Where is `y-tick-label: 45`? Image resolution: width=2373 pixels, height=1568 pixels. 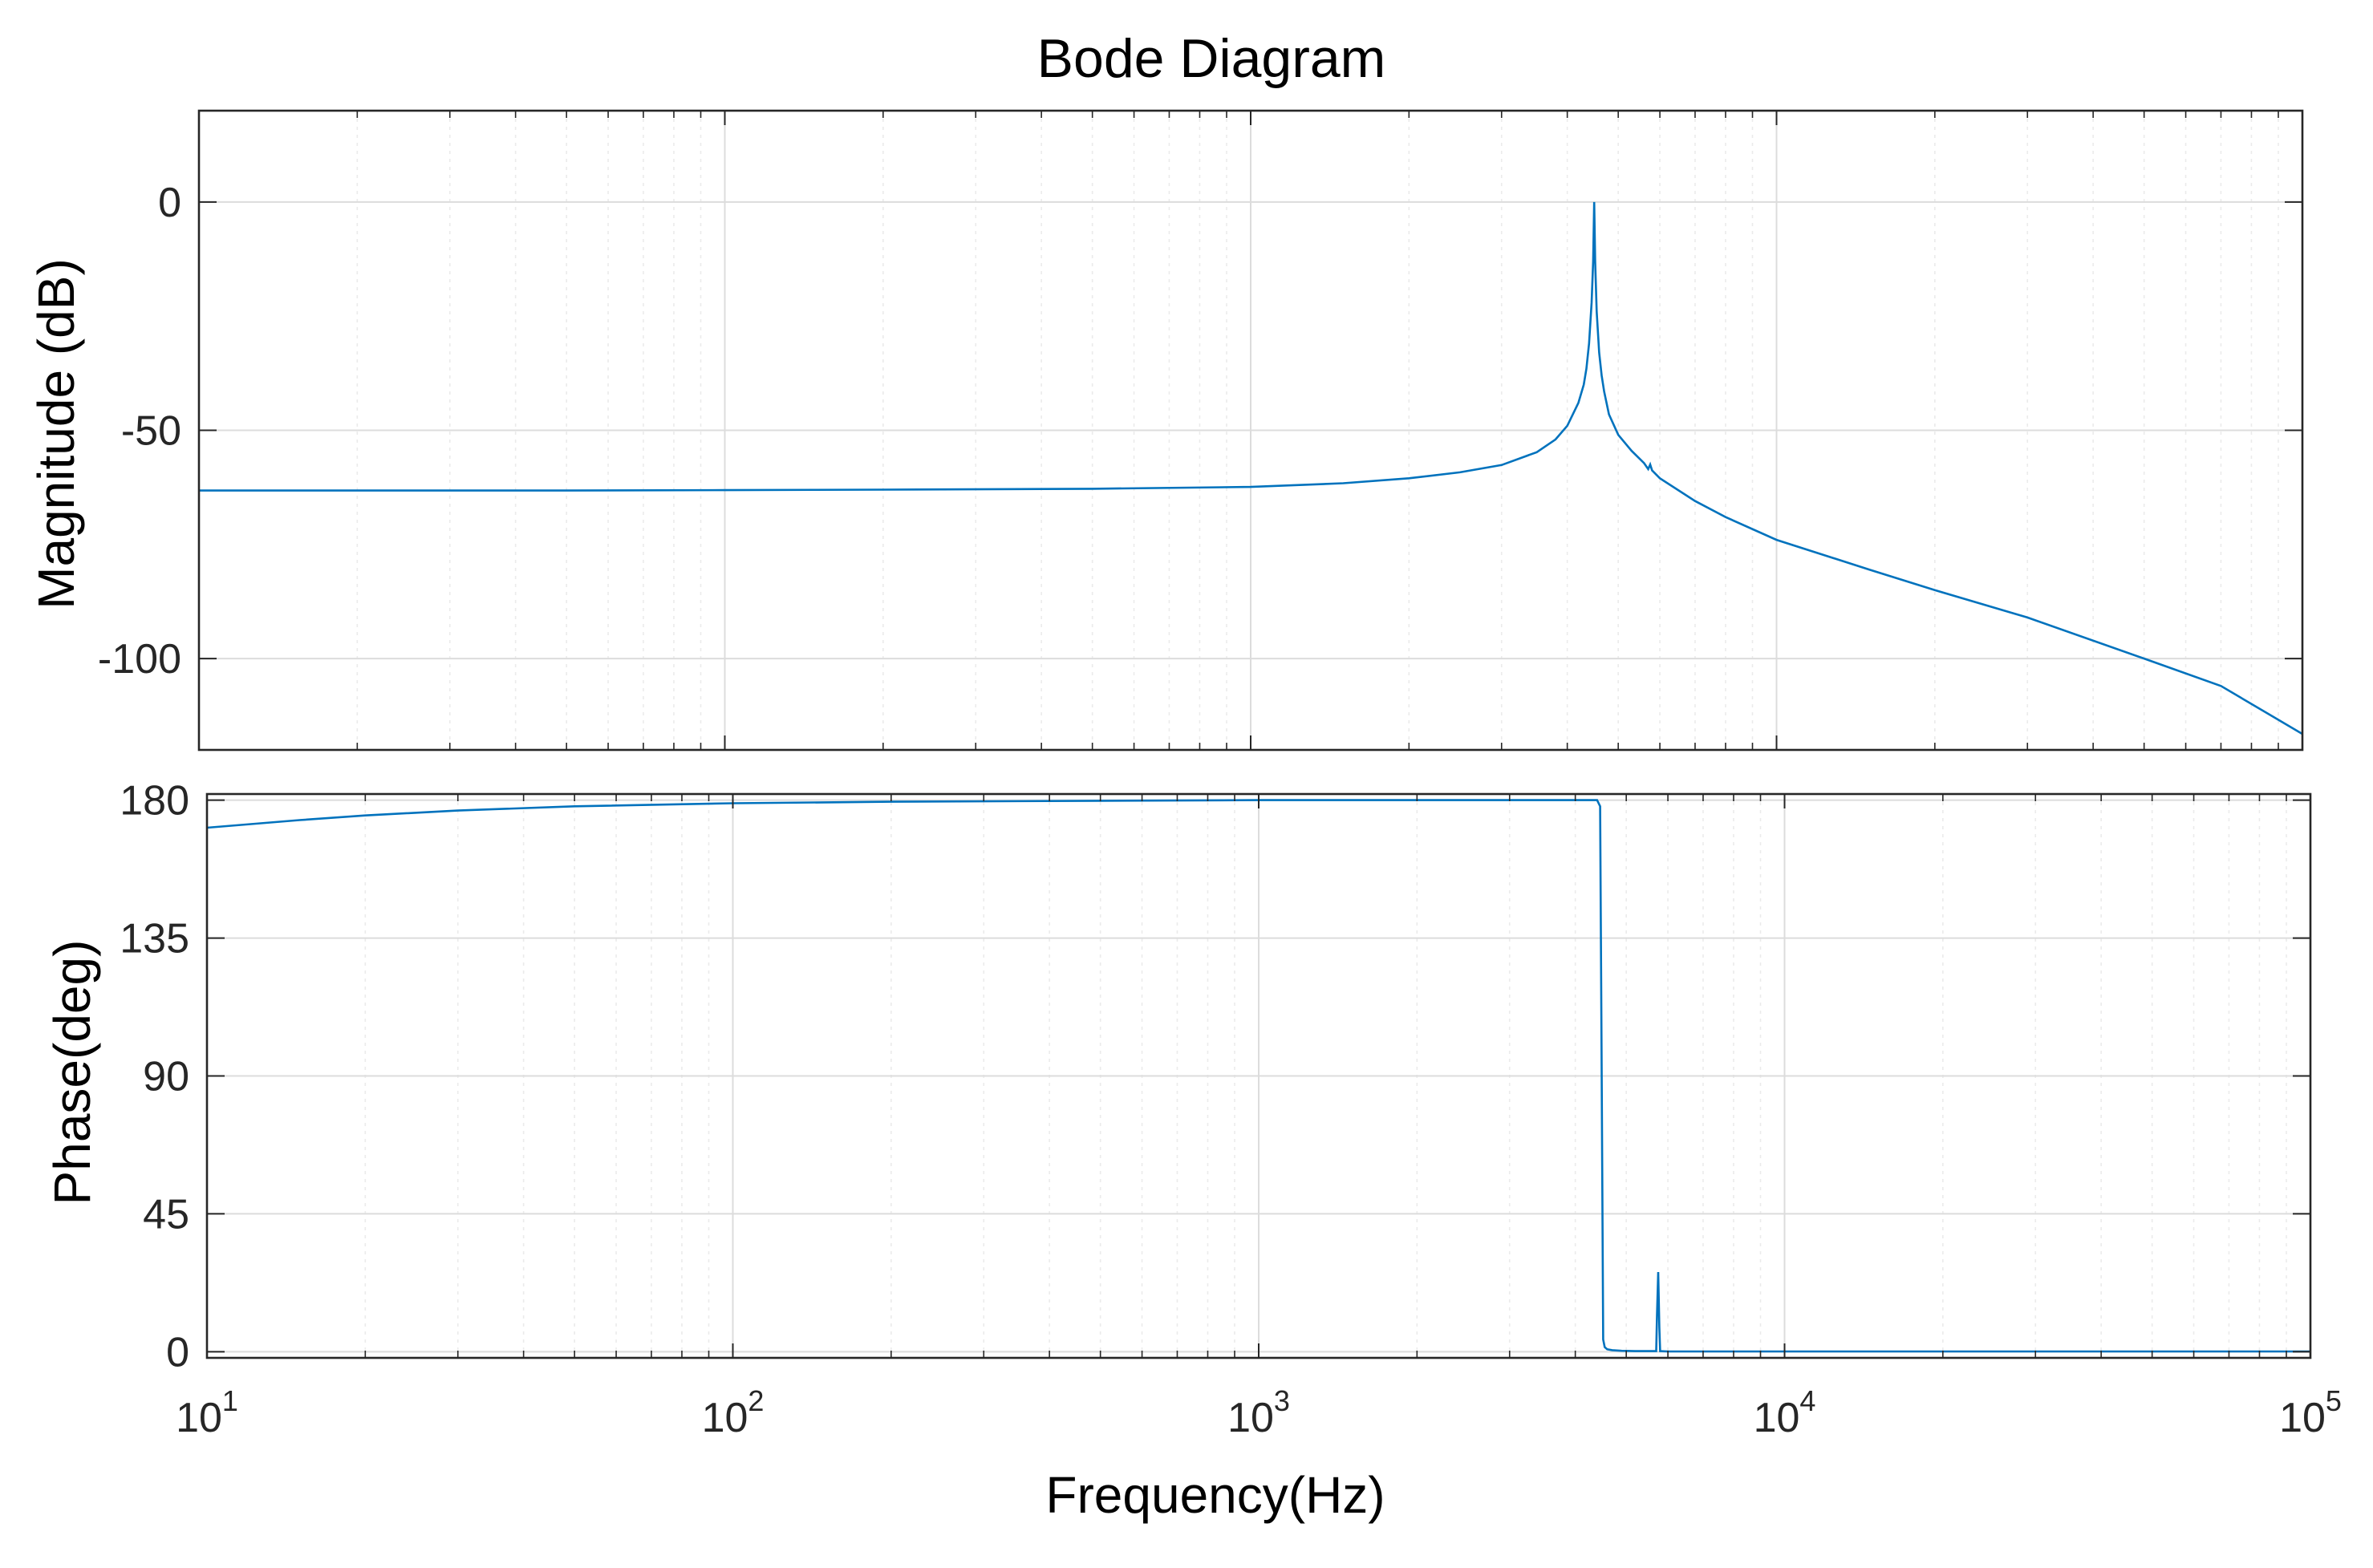 y-tick-label: 45 is located at coordinates (166, 1214).